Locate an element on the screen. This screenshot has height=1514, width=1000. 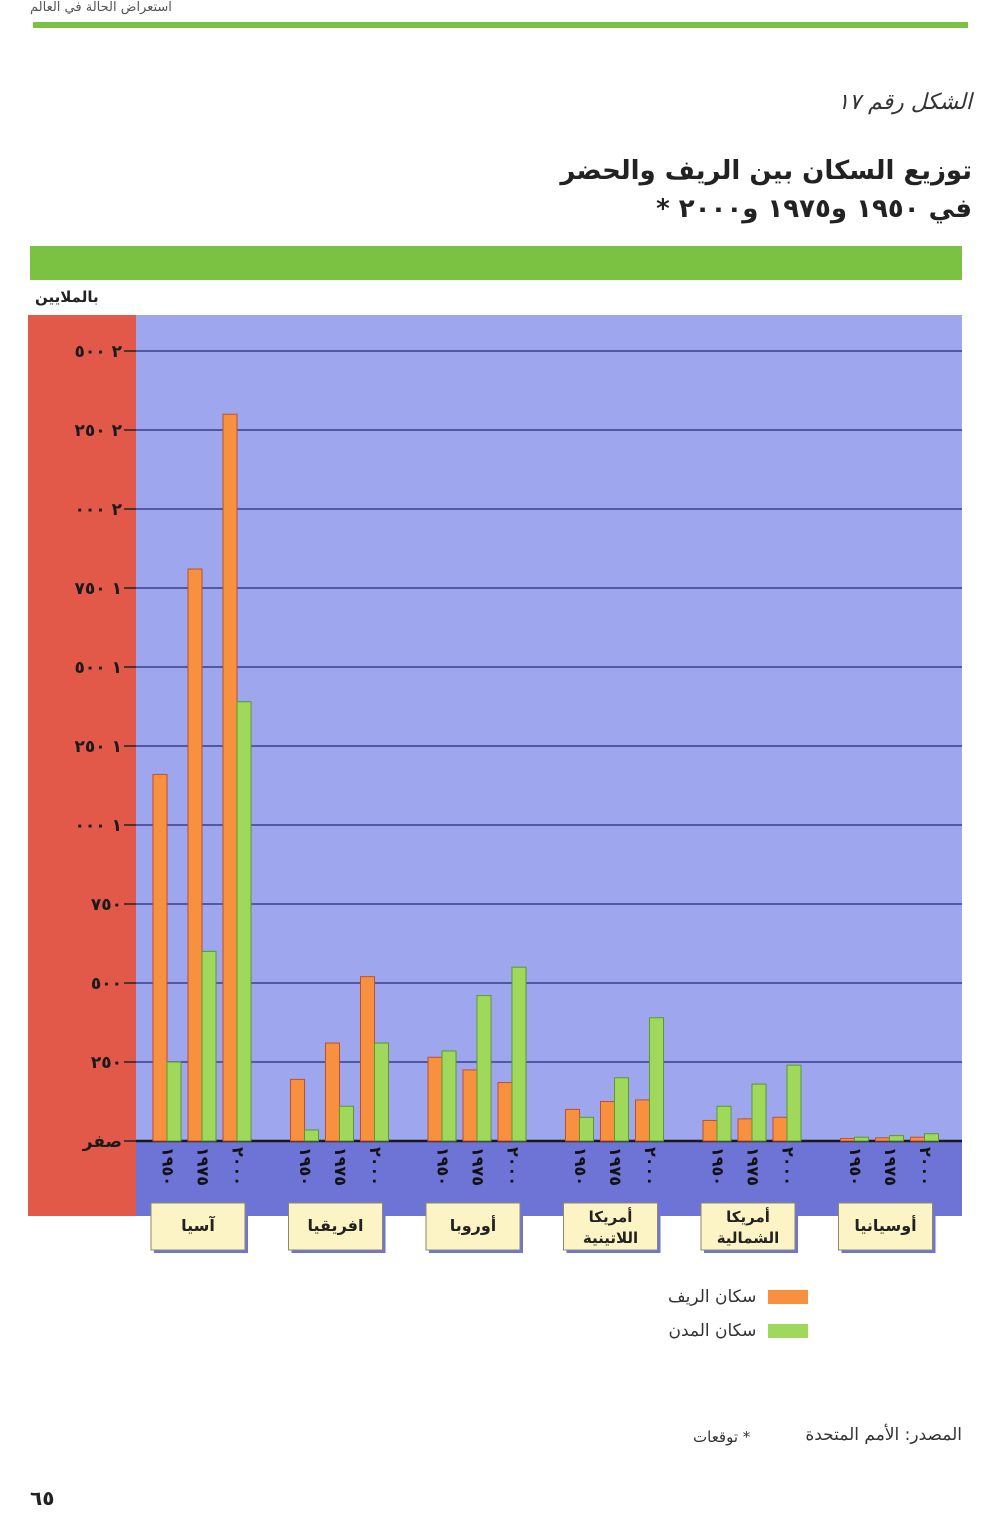
year-strip is located at coordinates (549, 1178).